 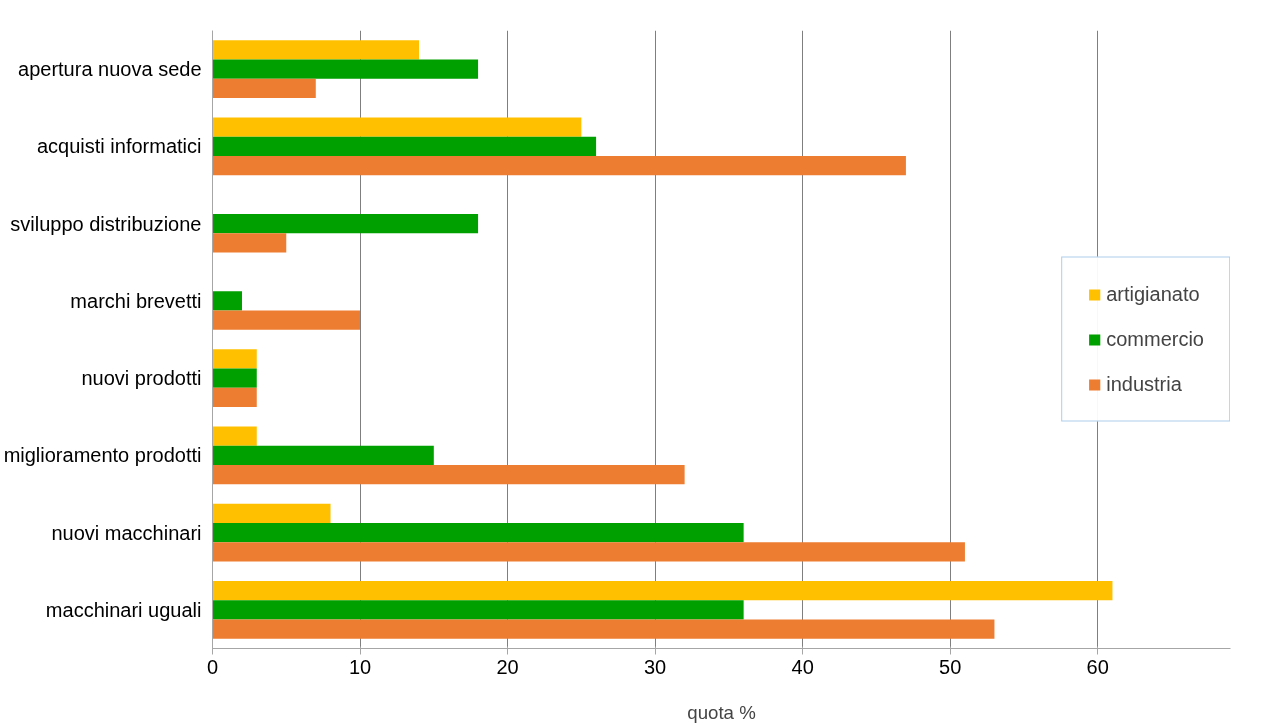 I want to click on x-tick-label: 20, so click(x=507, y=666).